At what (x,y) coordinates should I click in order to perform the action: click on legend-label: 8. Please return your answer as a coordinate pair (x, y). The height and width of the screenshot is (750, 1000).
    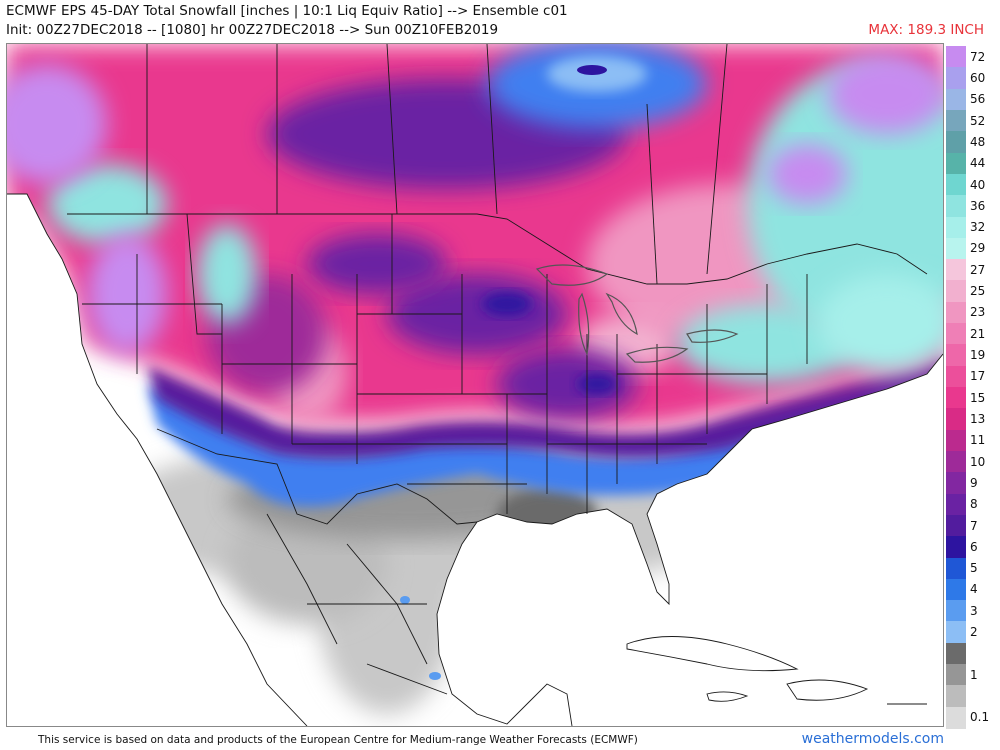
    Looking at the image, I should click on (974, 504).